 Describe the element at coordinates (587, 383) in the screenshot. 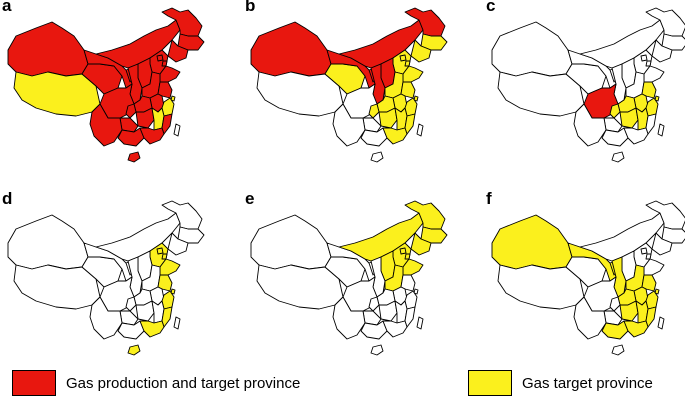

I see `legend-label-target: Gas target province` at that location.